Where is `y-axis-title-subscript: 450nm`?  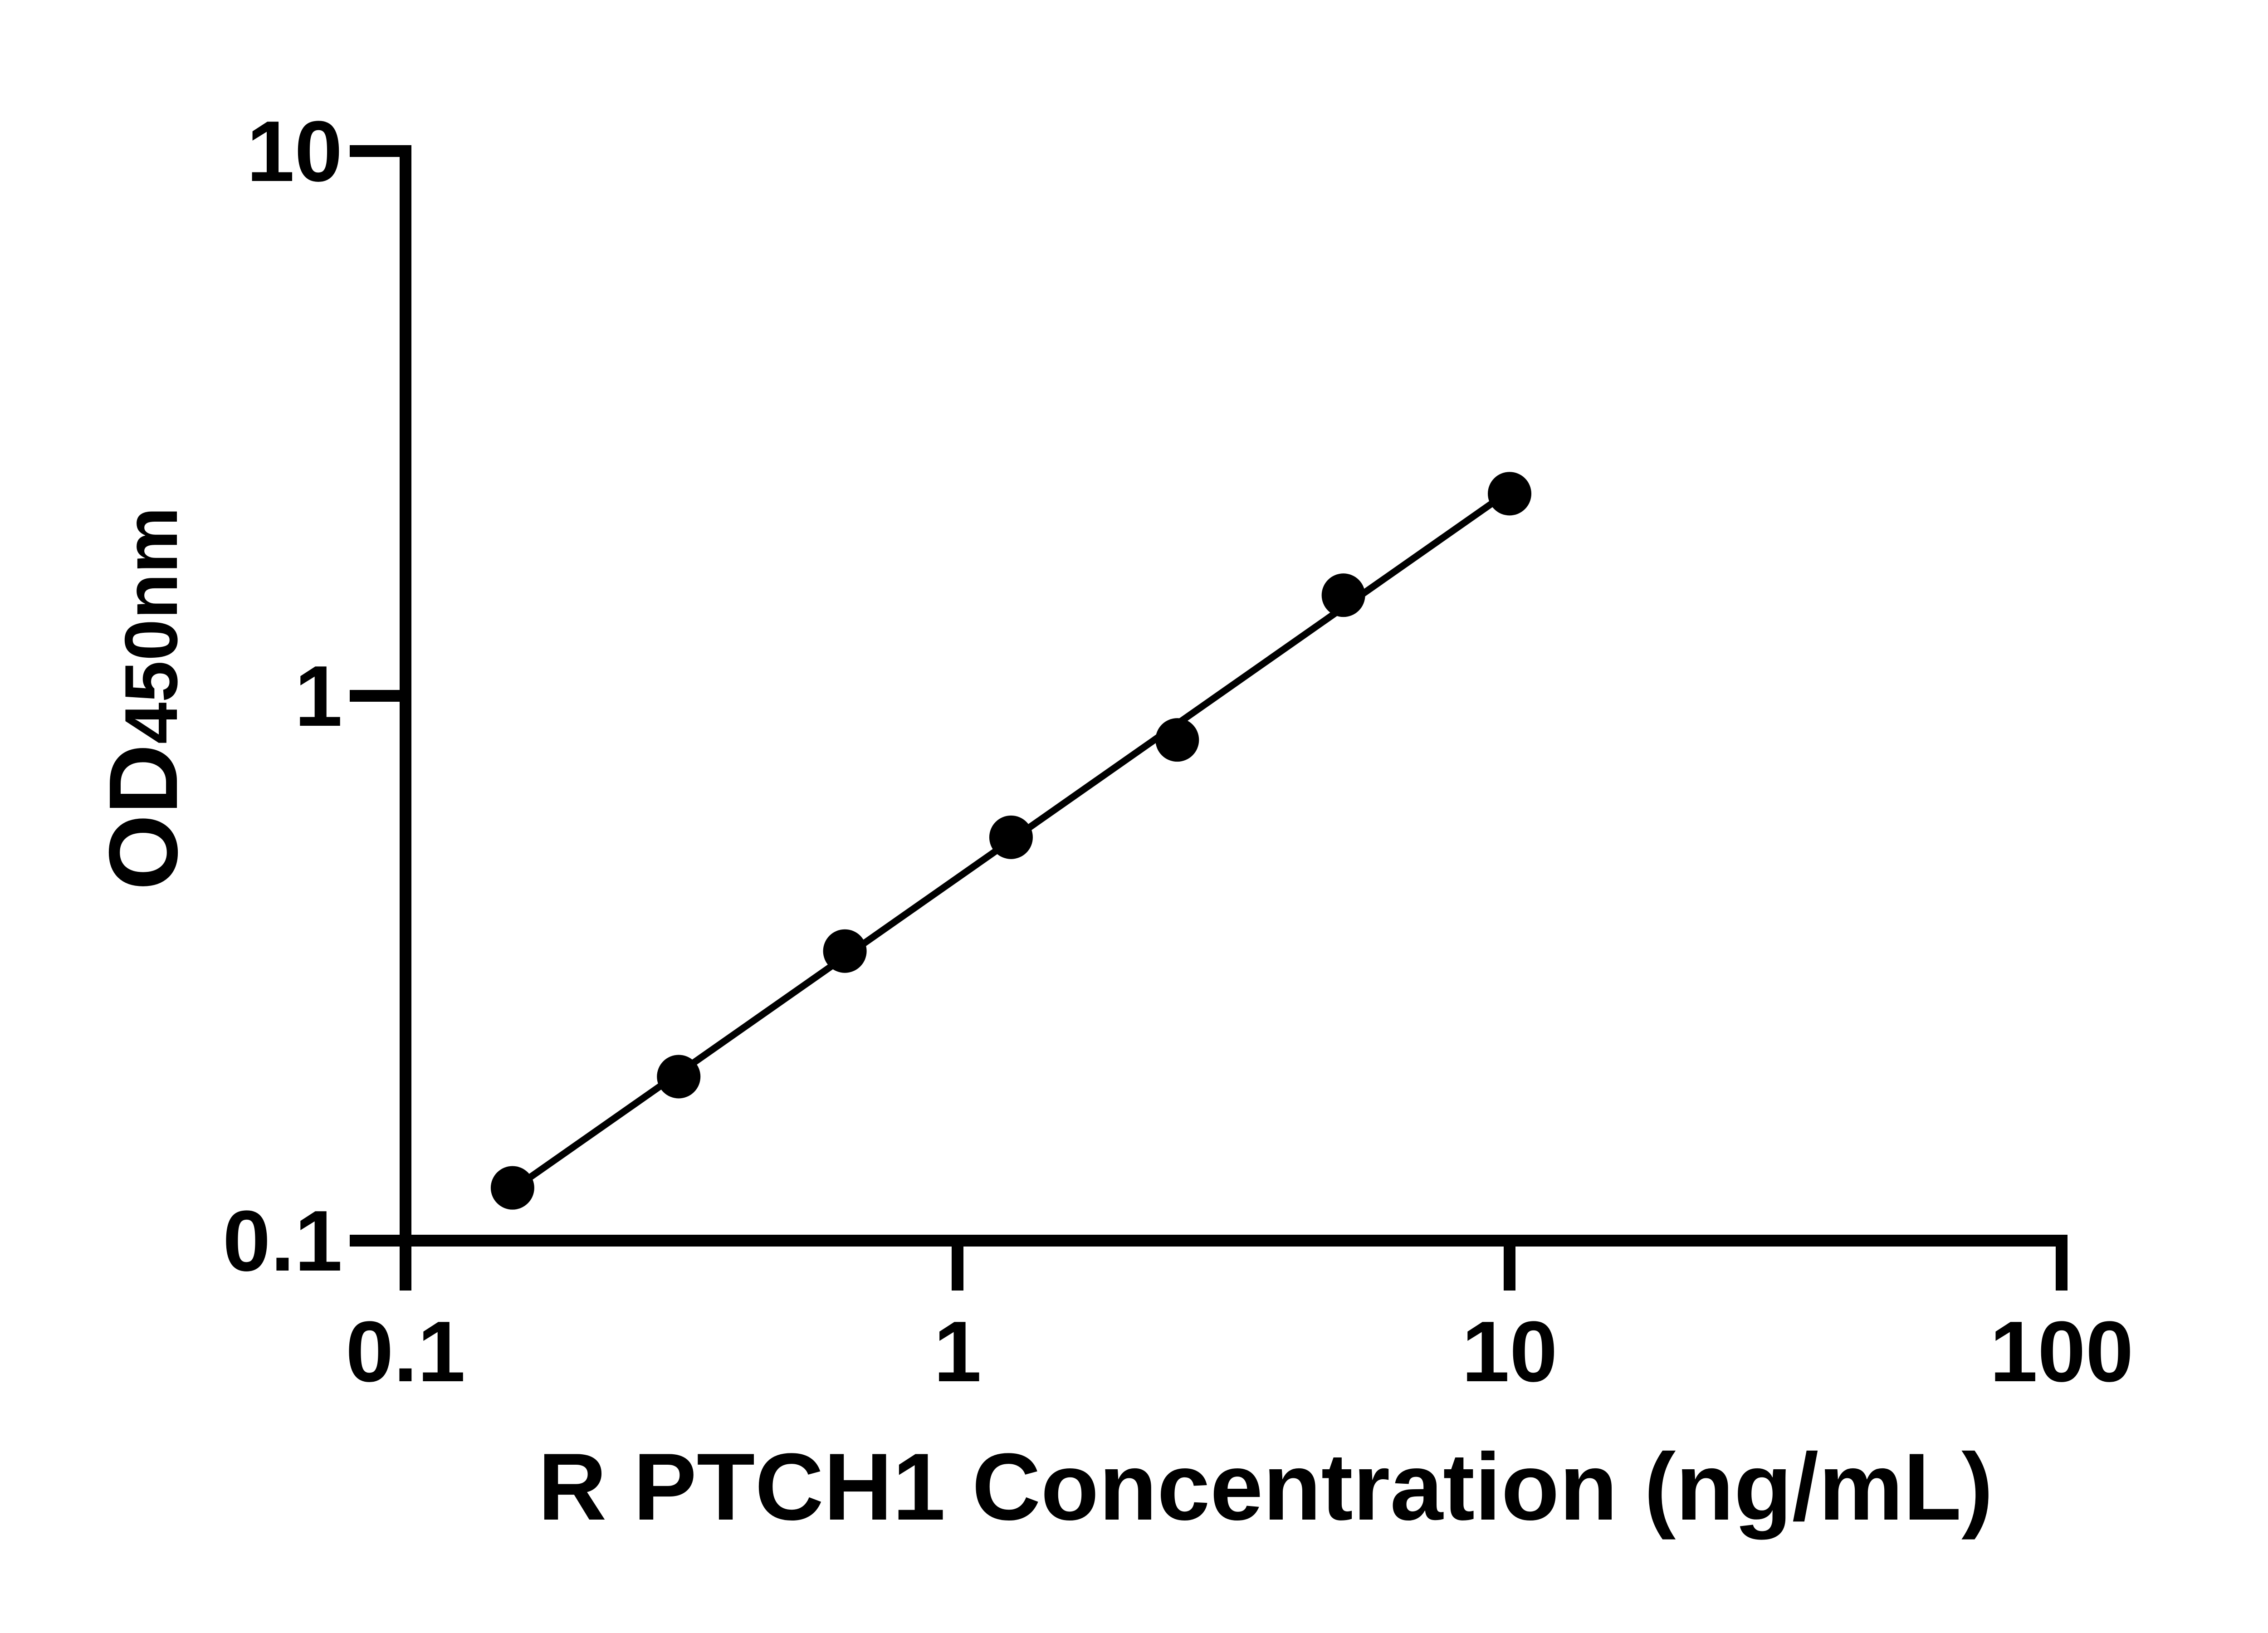 y-axis-title-subscript: 450nm is located at coordinates (151, 625).